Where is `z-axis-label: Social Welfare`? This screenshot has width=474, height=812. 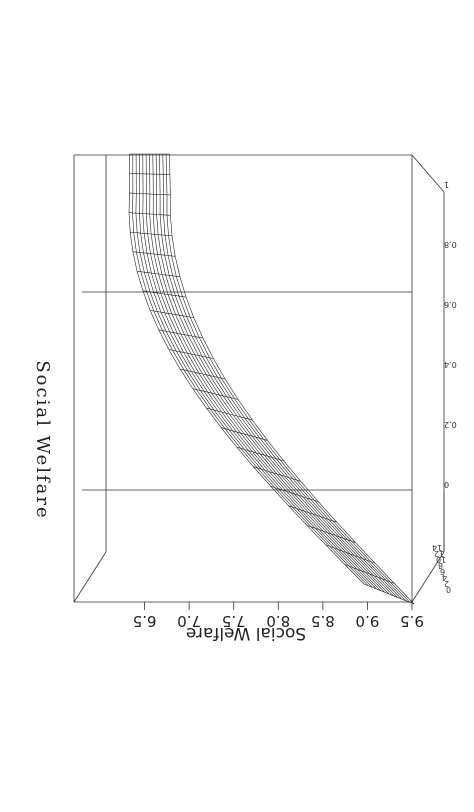 z-axis-label: Social Welfare is located at coordinates (246, 633).